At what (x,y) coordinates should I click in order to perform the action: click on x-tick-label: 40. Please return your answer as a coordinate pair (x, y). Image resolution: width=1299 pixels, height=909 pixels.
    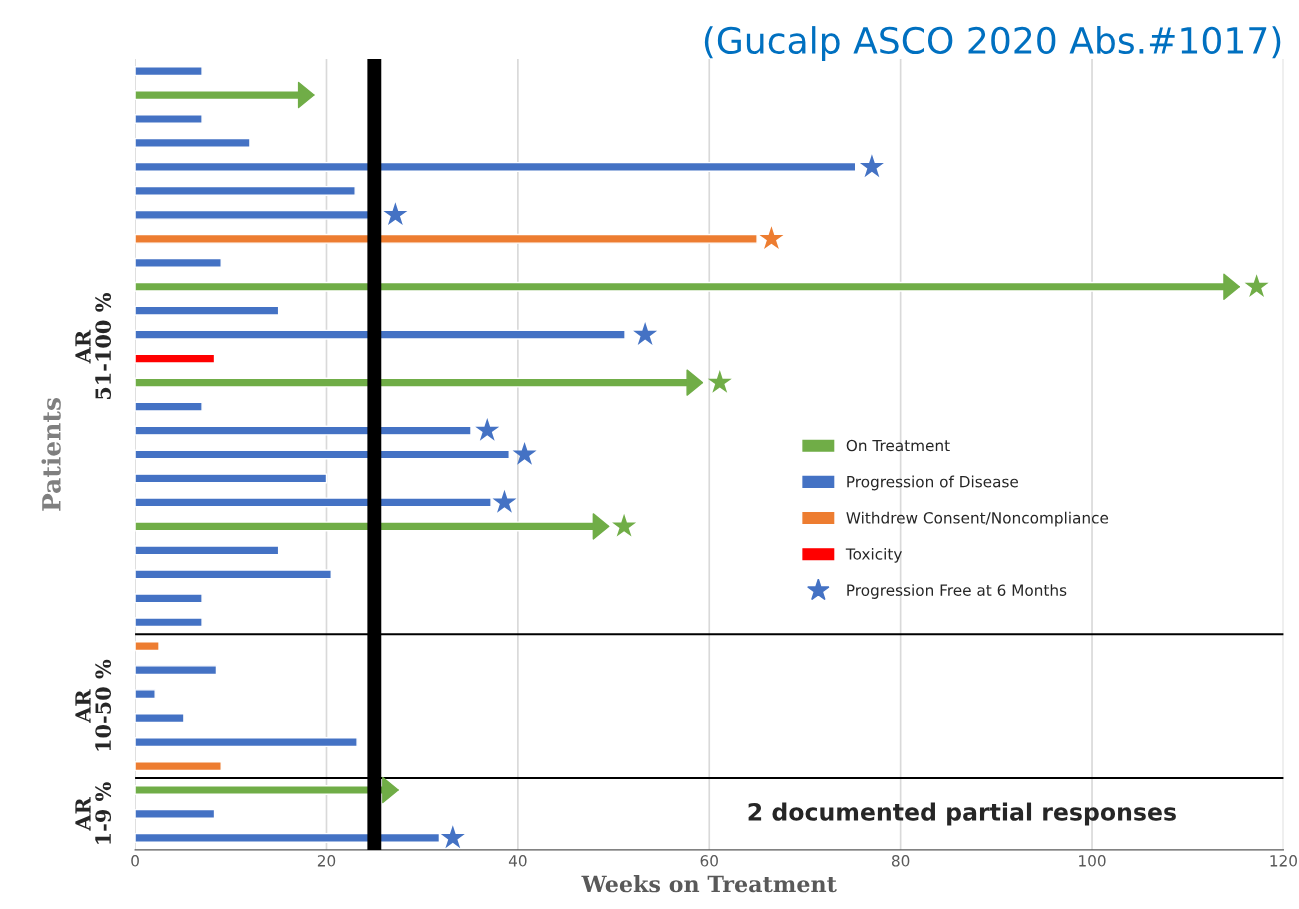
    Looking at the image, I should click on (517, 861).